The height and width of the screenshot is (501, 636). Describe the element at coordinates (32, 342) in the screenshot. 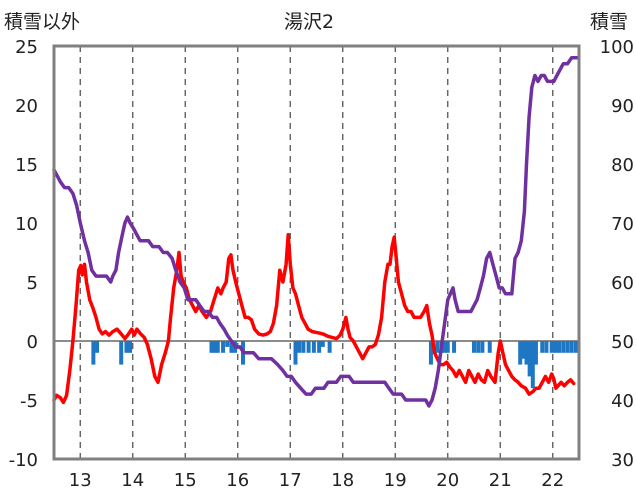

I see `y-tick-left-0: 0` at that location.